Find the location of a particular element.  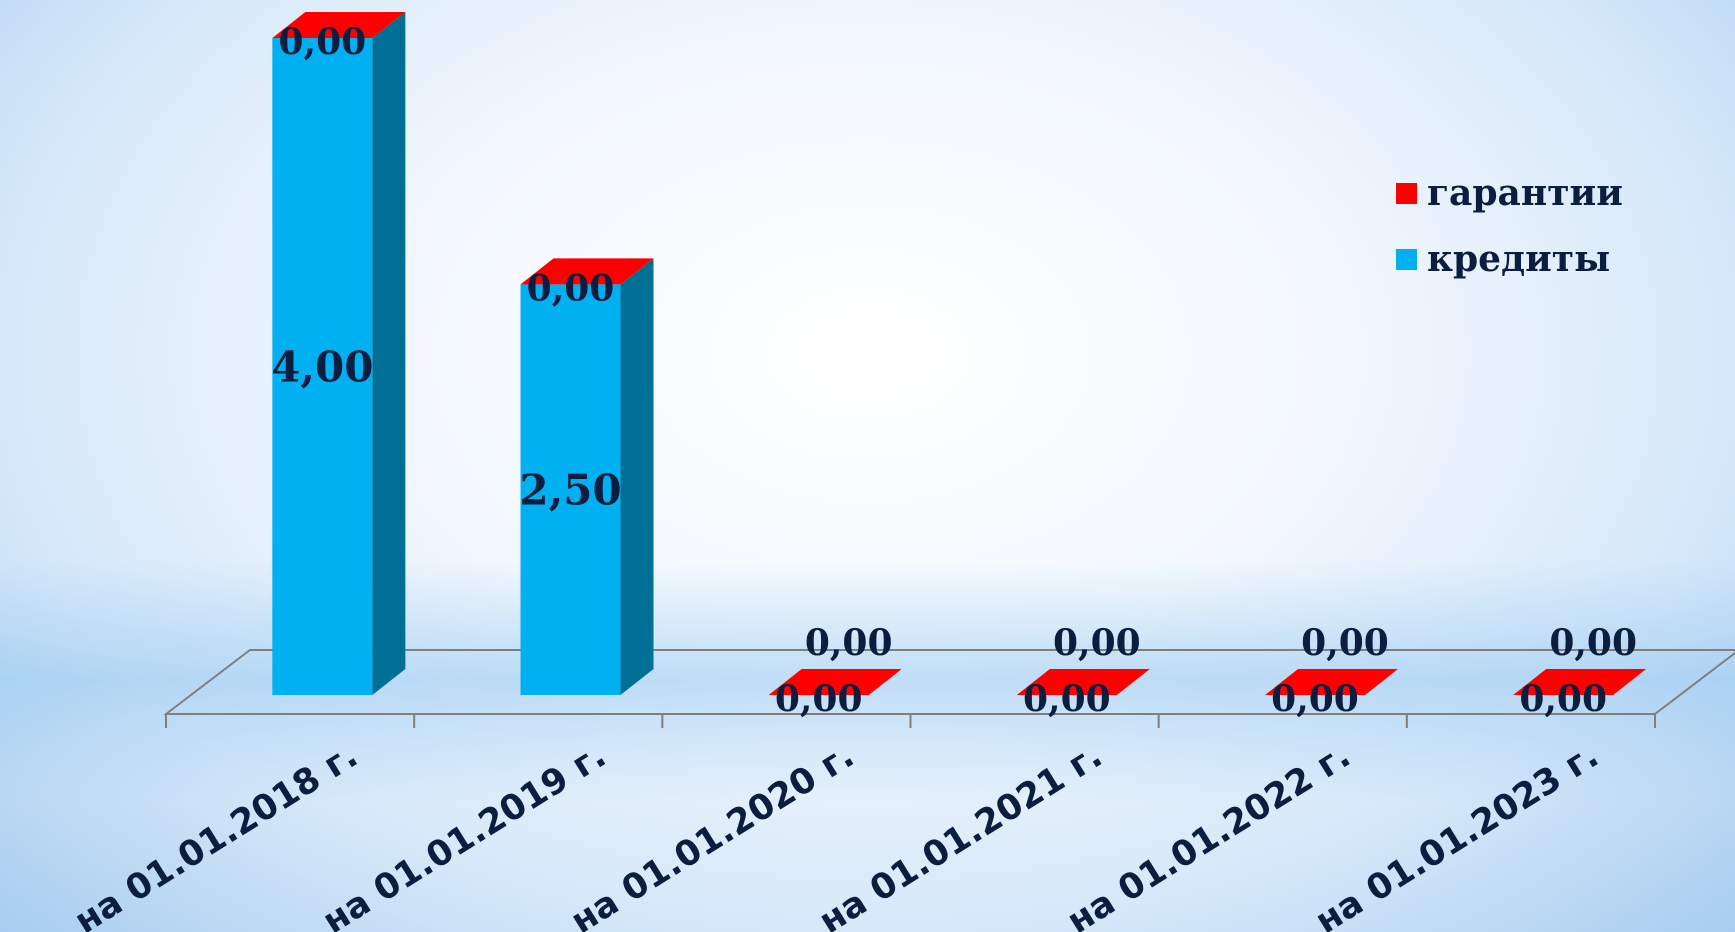

data-label-credits: 2,50 is located at coordinates (570, 490).